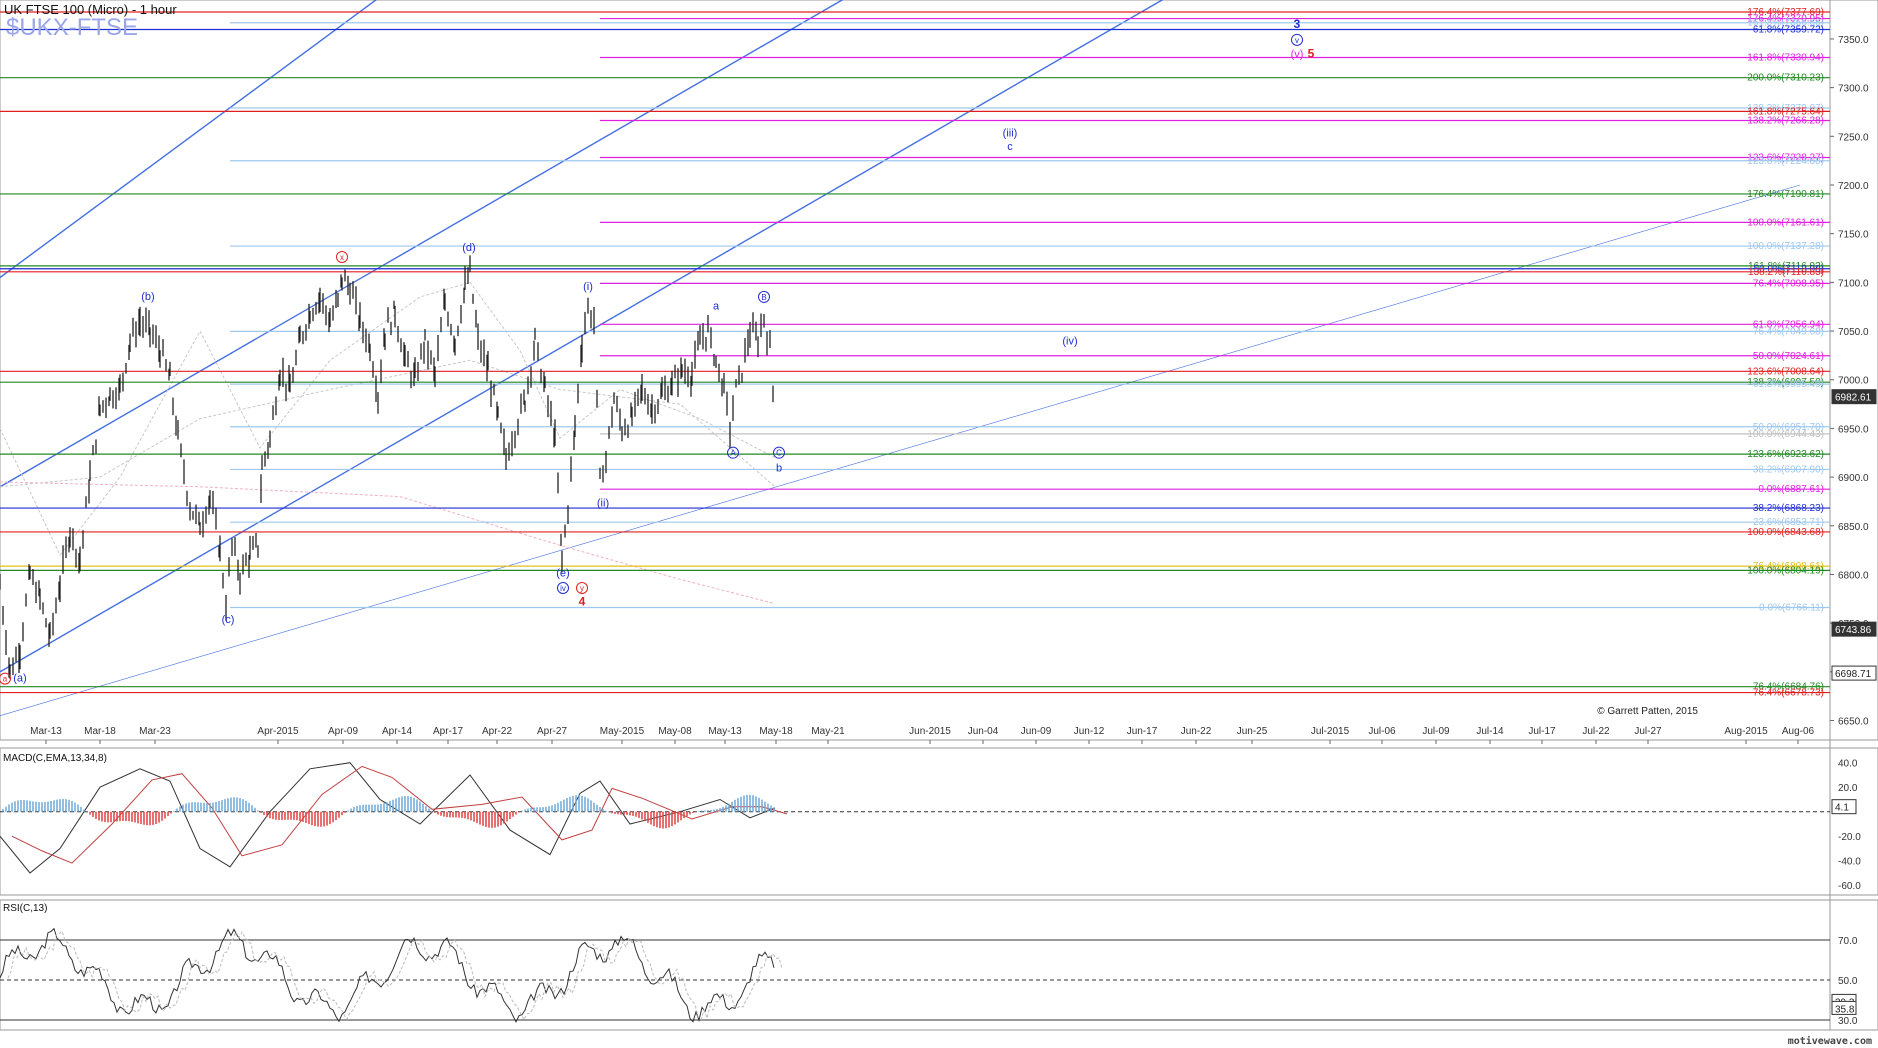 The height and width of the screenshot is (1048, 1878). I want to click on fib-level-label: 76.4%(7049.68), so click(1788, 331).